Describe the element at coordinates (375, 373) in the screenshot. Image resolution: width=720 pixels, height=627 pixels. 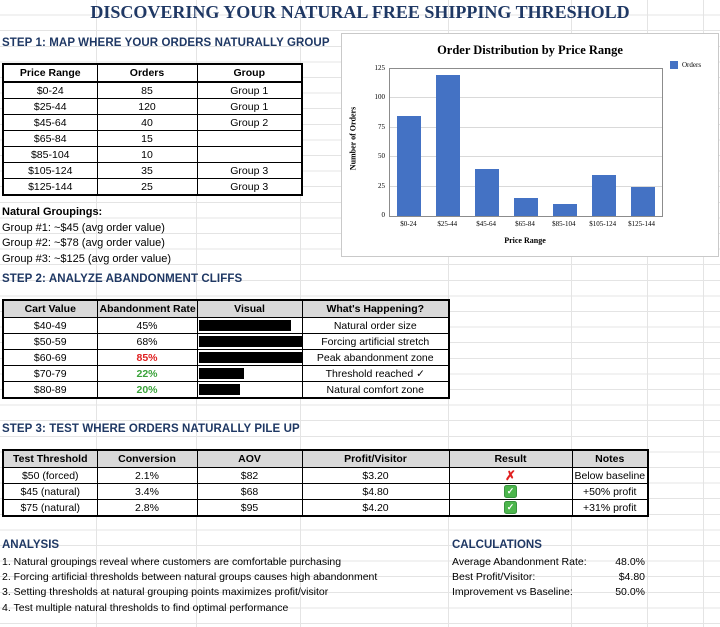
I see `cell-whats-happening: Threshold reached ✓` at that location.